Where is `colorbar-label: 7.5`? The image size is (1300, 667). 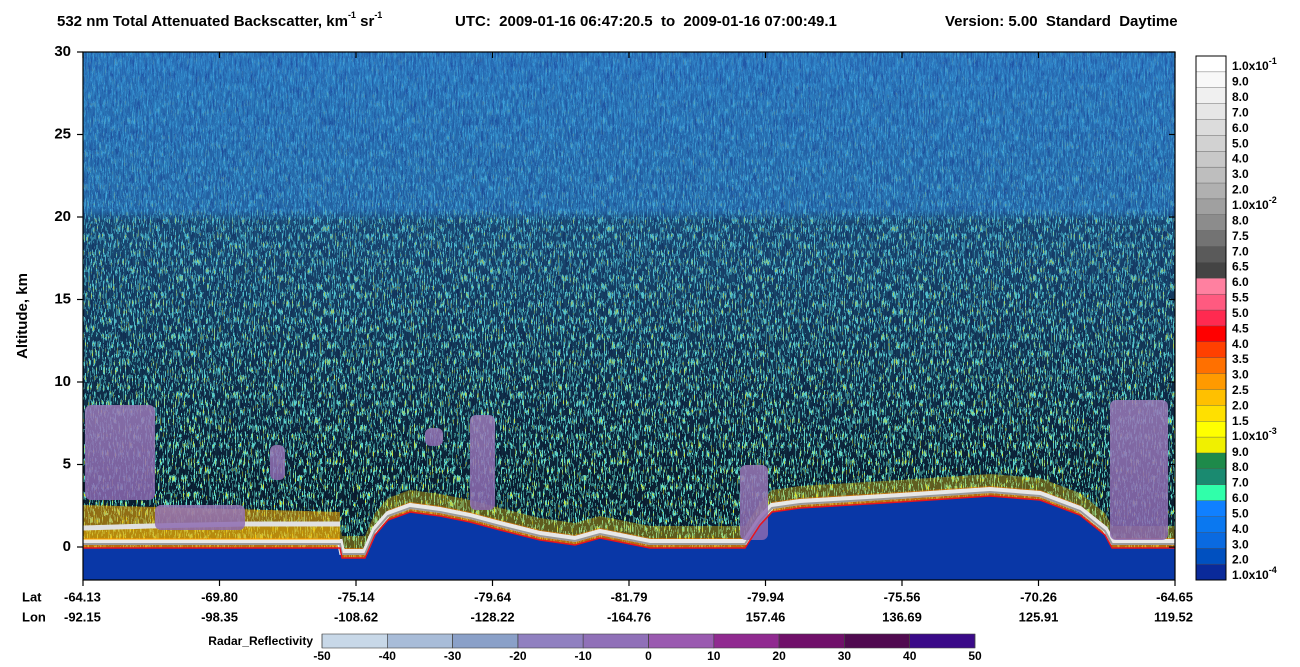
colorbar-label: 7.5 is located at coordinates (1240, 236).